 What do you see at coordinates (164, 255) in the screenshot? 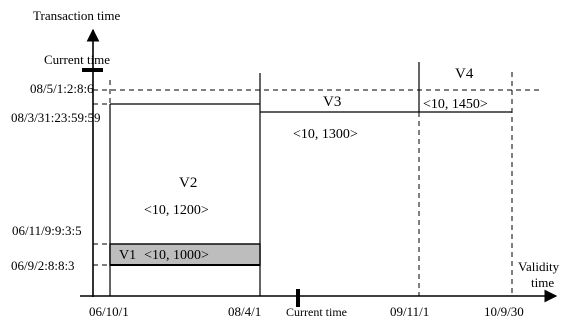
I see `v1-label: V1 <10, 1000>` at bounding box center [164, 255].